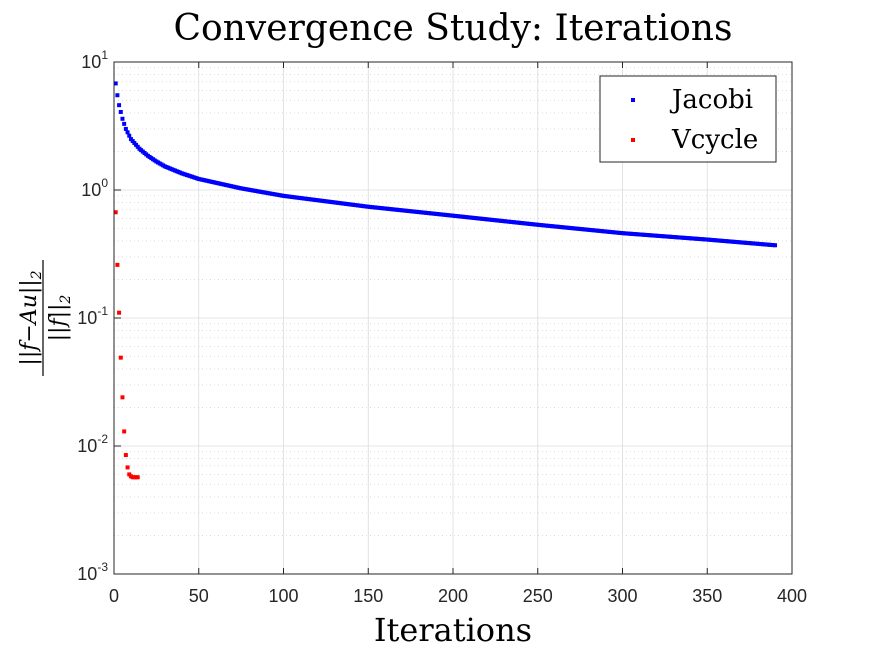 The height and width of the screenshot is (656, 875). What do you see at coordinates (792, 596) in the screenshot?
I see `x-tick-label: 400` at bounding box center [792, 596].